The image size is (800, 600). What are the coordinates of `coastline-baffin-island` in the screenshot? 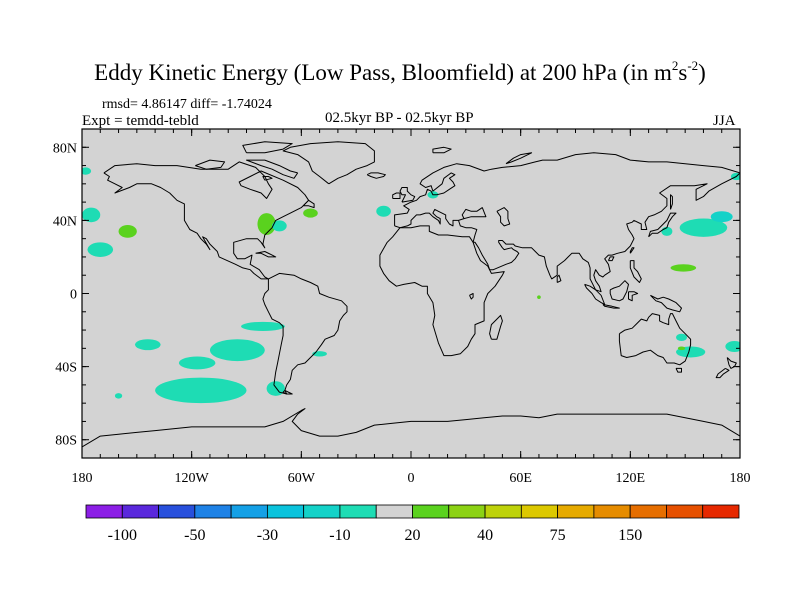 It's located at (272, 169).